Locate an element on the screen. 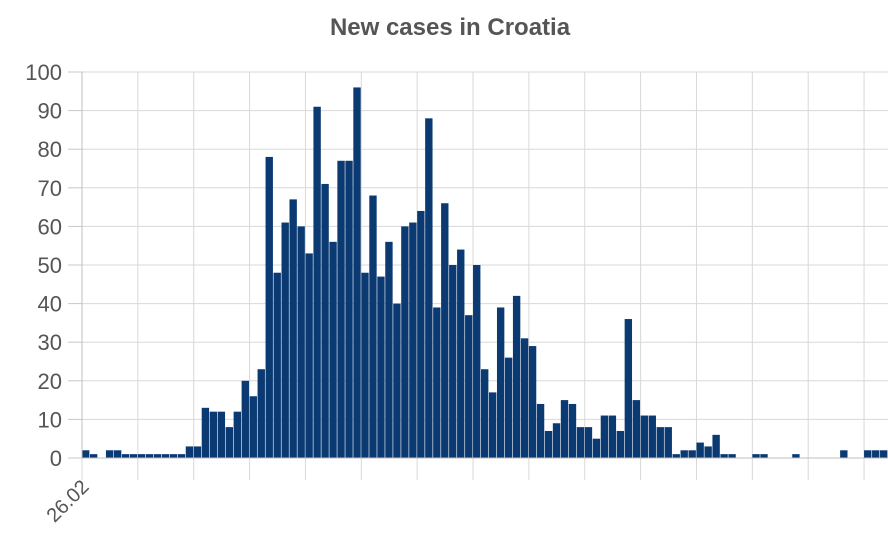  y-tick-label: 10 is located at coordinates (50, 419).